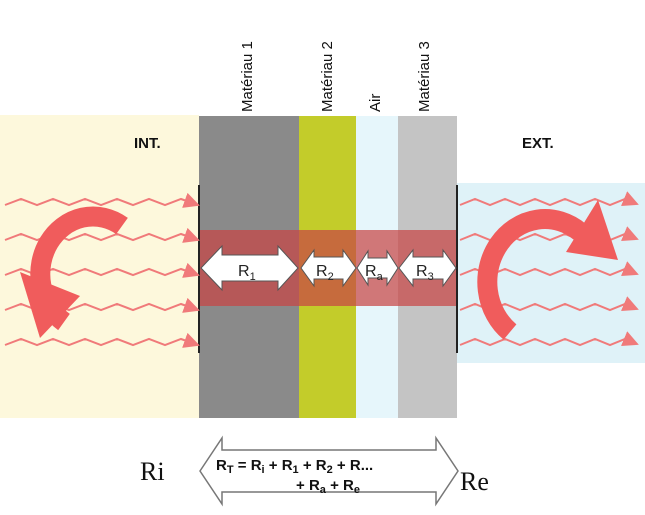 The image size is (645, 515). I want to click on total-resistance-arrow, so click(329, 471).